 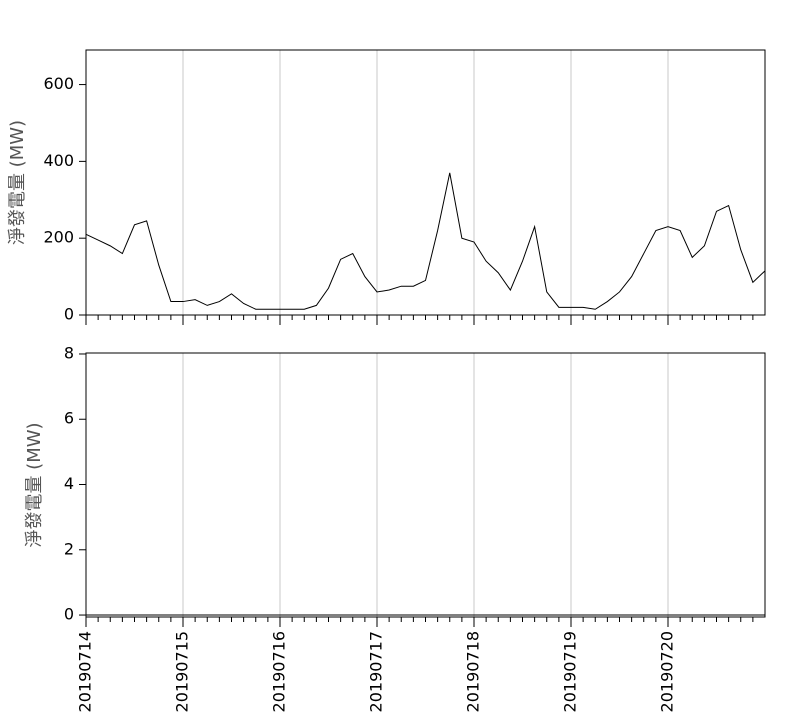 I want to click on y-tick-label: 8, so click(x=69, y=352).